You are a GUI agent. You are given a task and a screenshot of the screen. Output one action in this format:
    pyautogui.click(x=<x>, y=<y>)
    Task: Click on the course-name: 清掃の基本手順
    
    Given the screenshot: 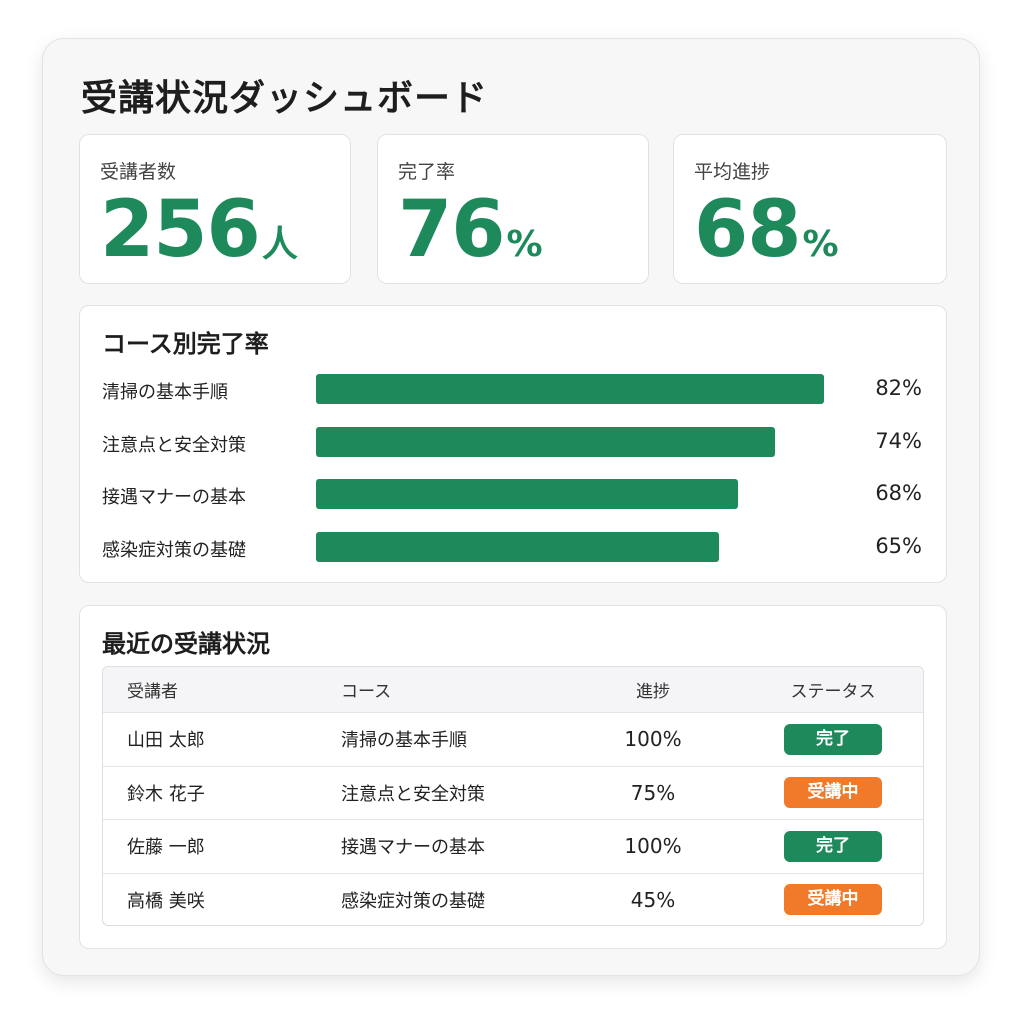 What is the action you would take?
    pyautogui.click(x=404, y=740)
    